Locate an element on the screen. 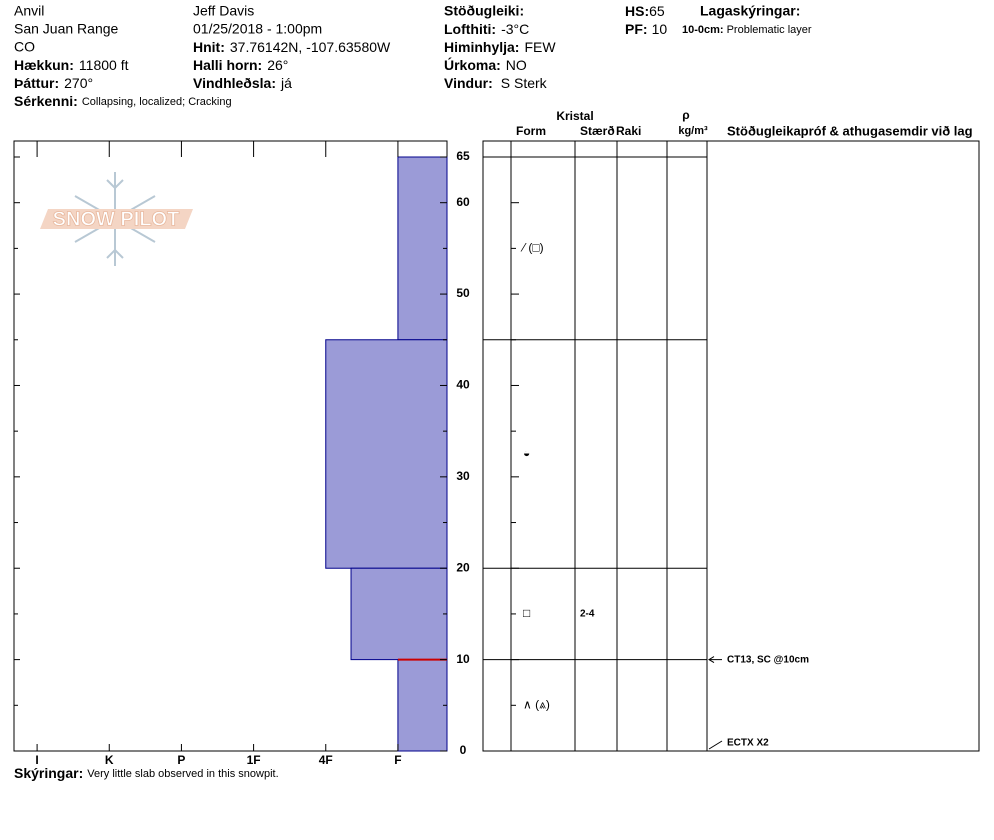  datetime: 01/25/2018 - 1:00pm is located at coordinates (257, 29).